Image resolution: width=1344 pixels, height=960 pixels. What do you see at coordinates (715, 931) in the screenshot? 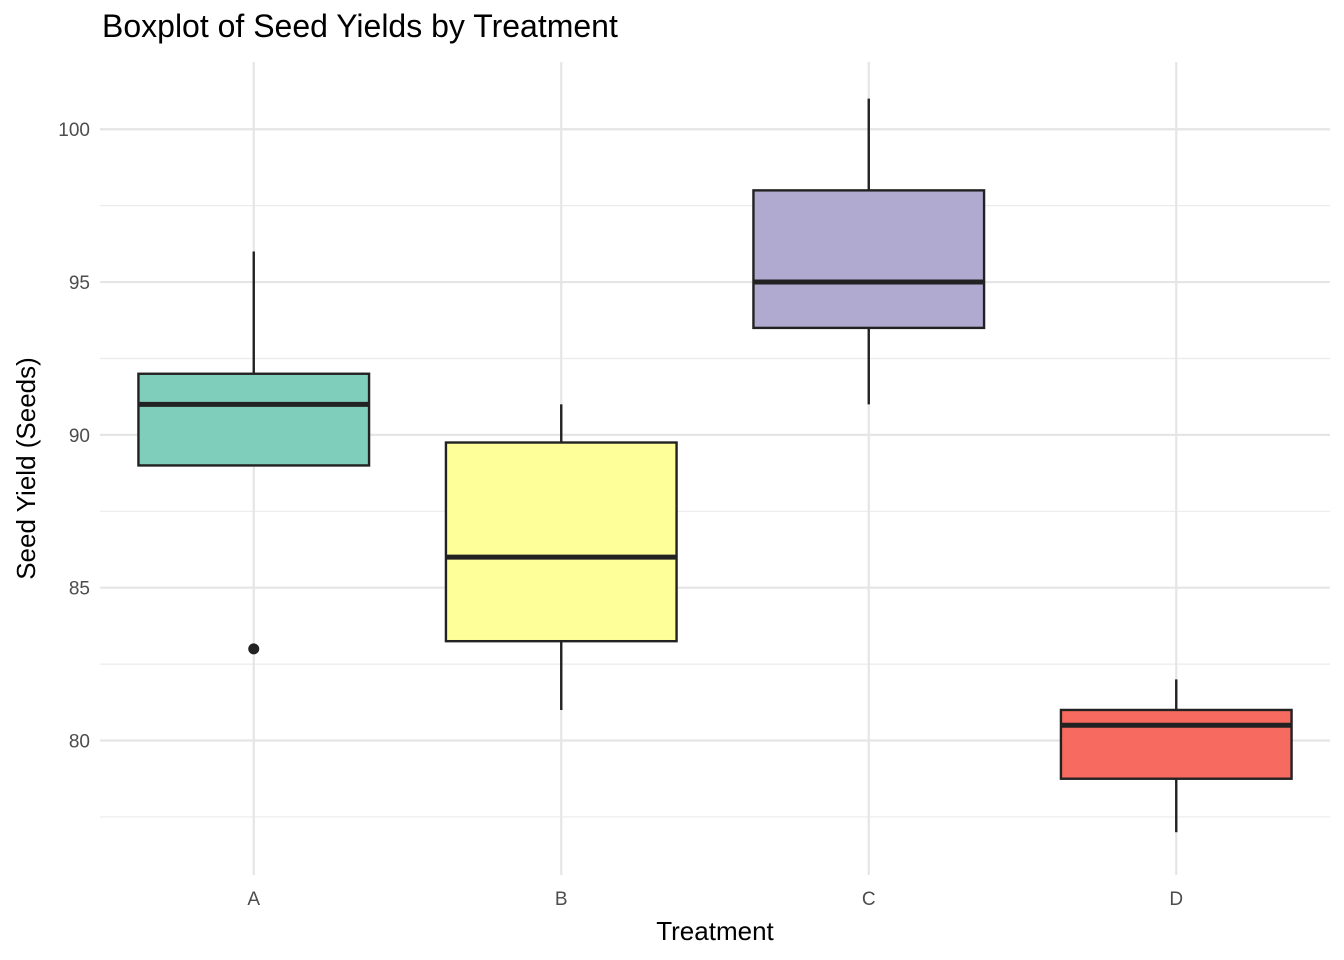
I see `x-axis-title: Treatment` at bounding box center [715, 931].